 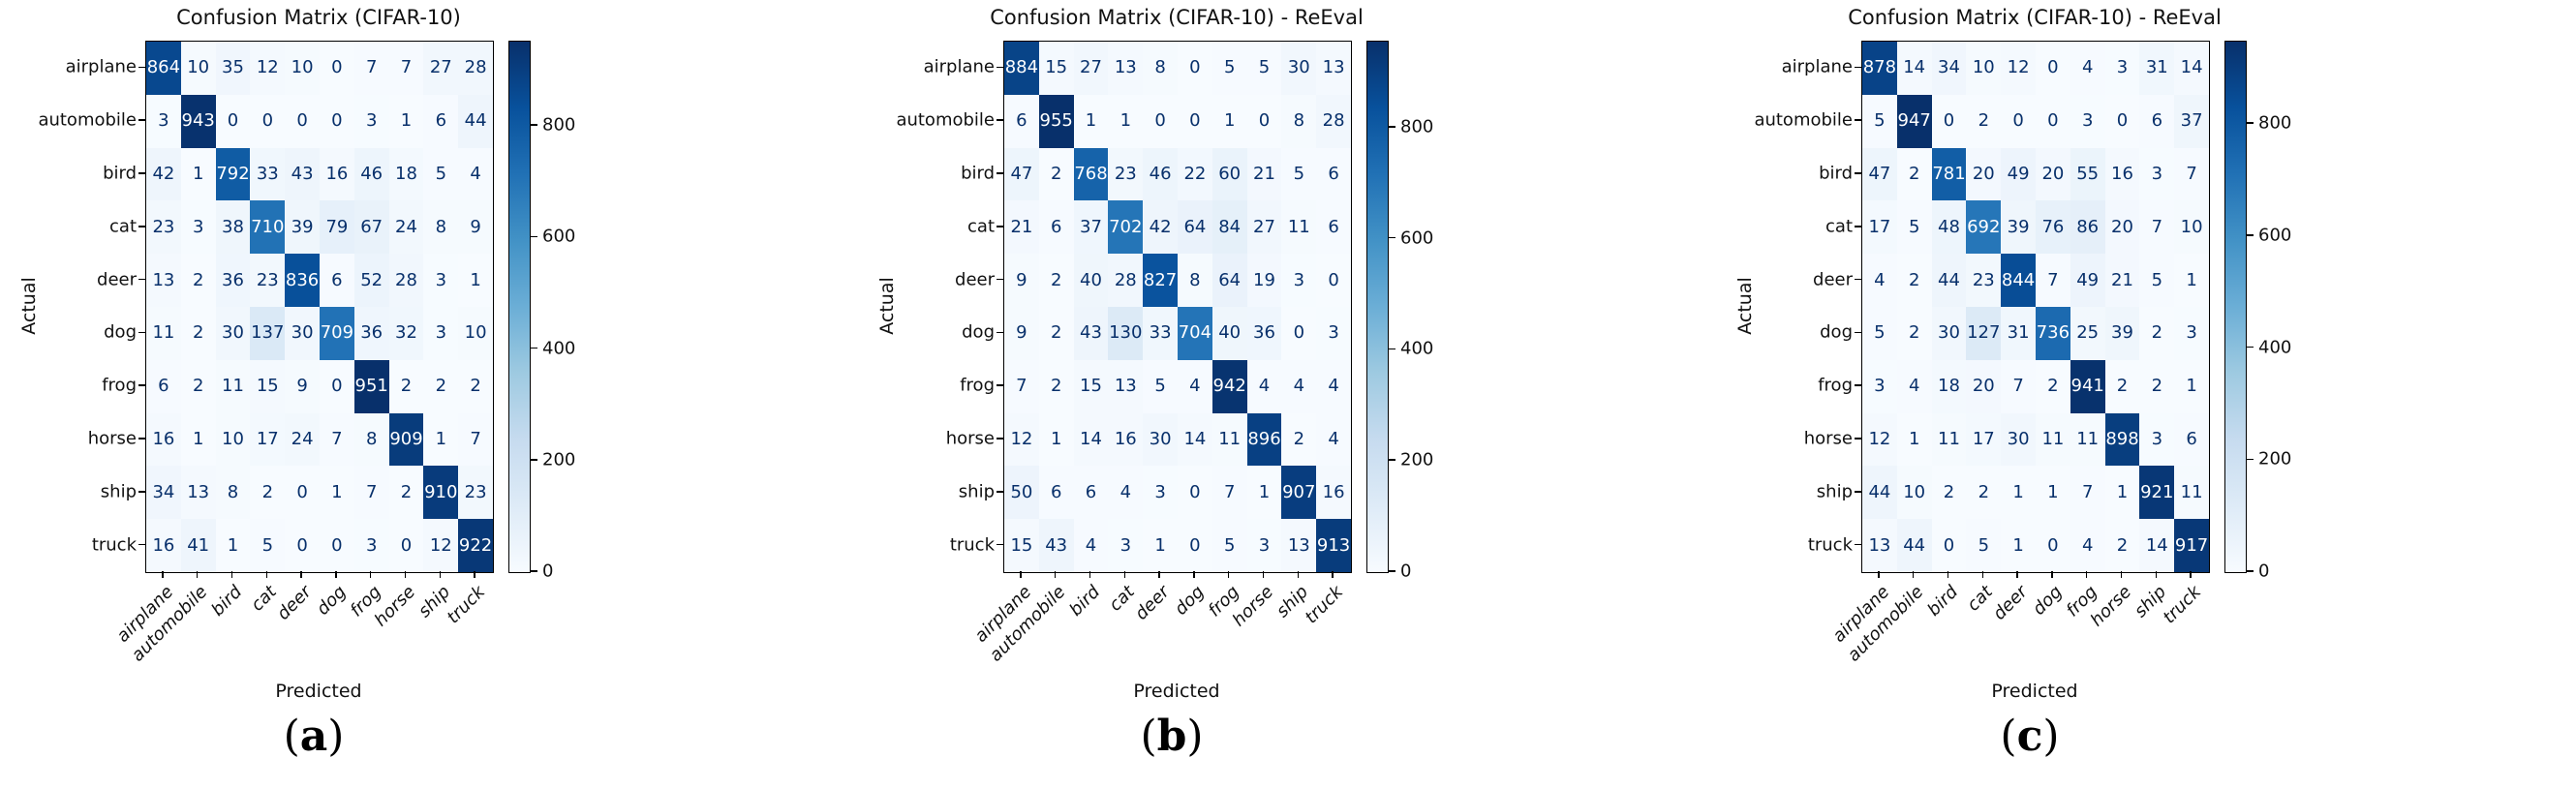 What do you see at coordinates (2029, 736) in the screenshot?
I see `caption-letter: c` at bounding box center [2029, 736].